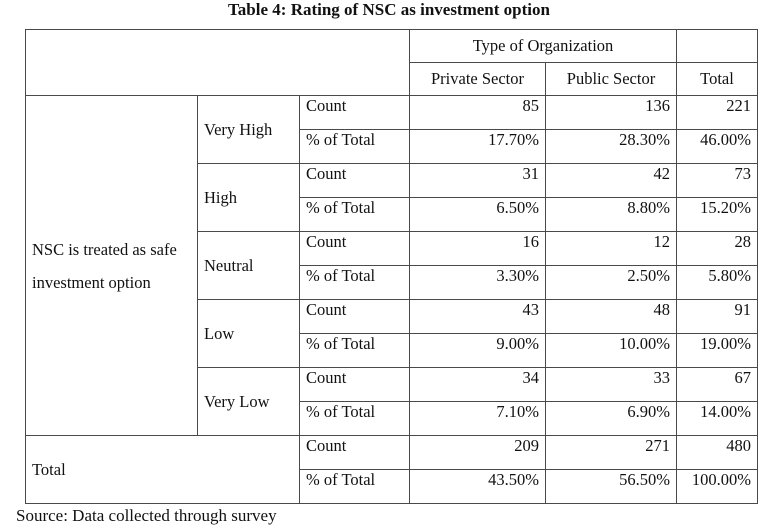  I want to click on count-value-cell: 480, so click(717, 452).